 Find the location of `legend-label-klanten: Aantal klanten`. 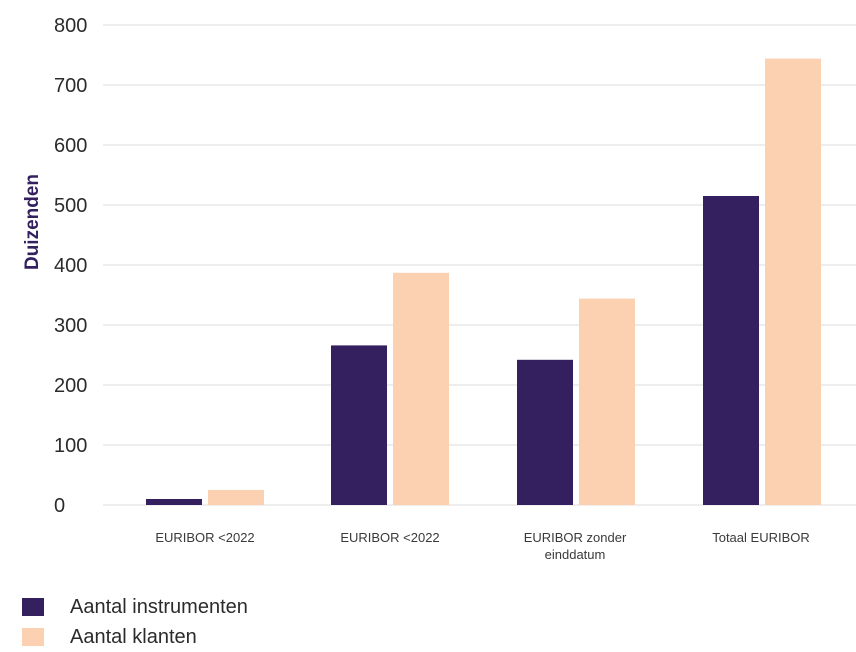

legend-label-klanten: Aantal klanten is located at coordinates (133, 636).